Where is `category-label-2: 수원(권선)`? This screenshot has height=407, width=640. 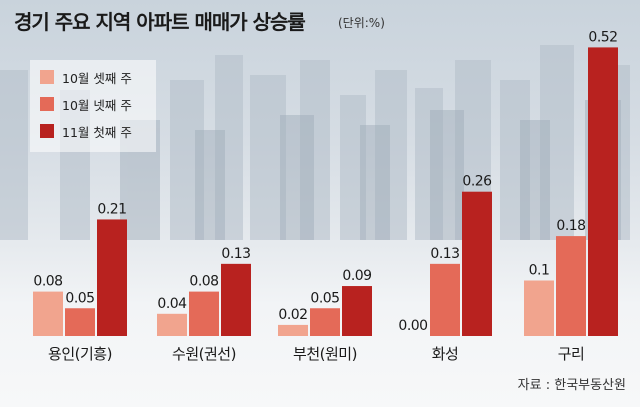
category-label-2: 수원(권선) is located at coordinates (204, 354).